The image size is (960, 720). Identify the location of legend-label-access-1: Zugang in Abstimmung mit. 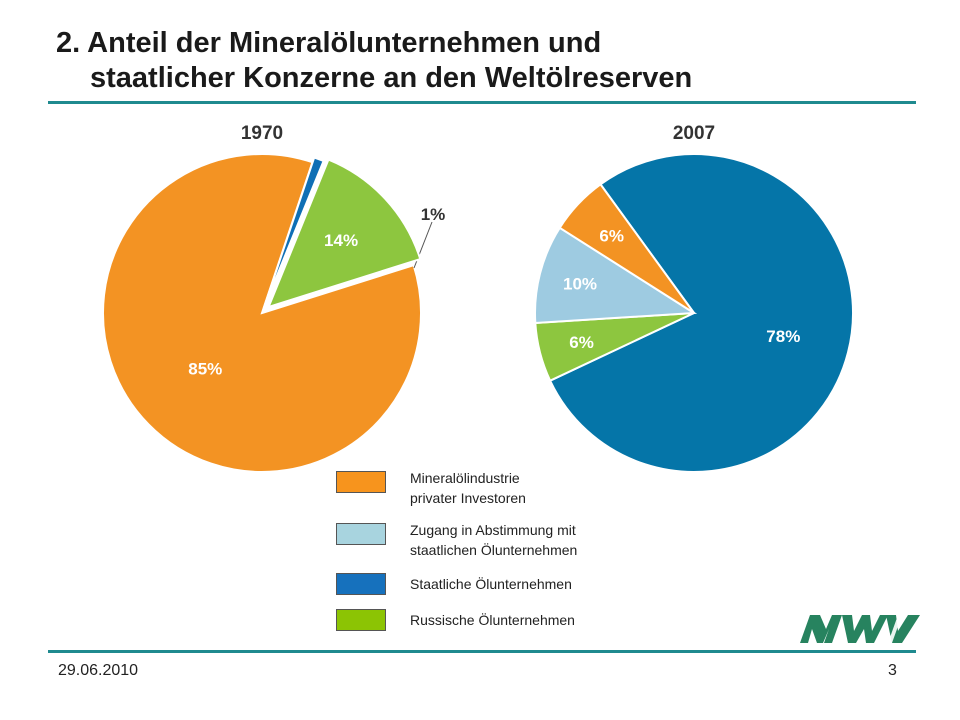
(493, 530).